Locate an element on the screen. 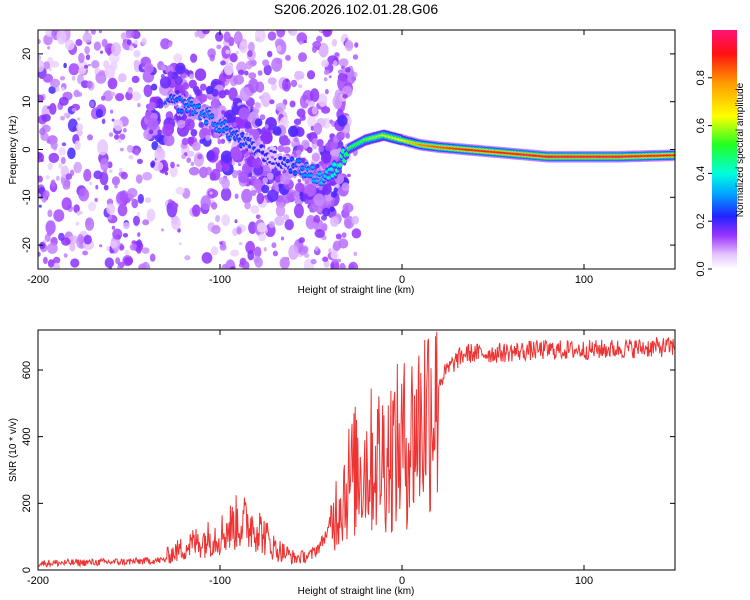 The height and width of the screenshot is (600, 750). x-tick-label: -100 is located at coordinates (220, 280).